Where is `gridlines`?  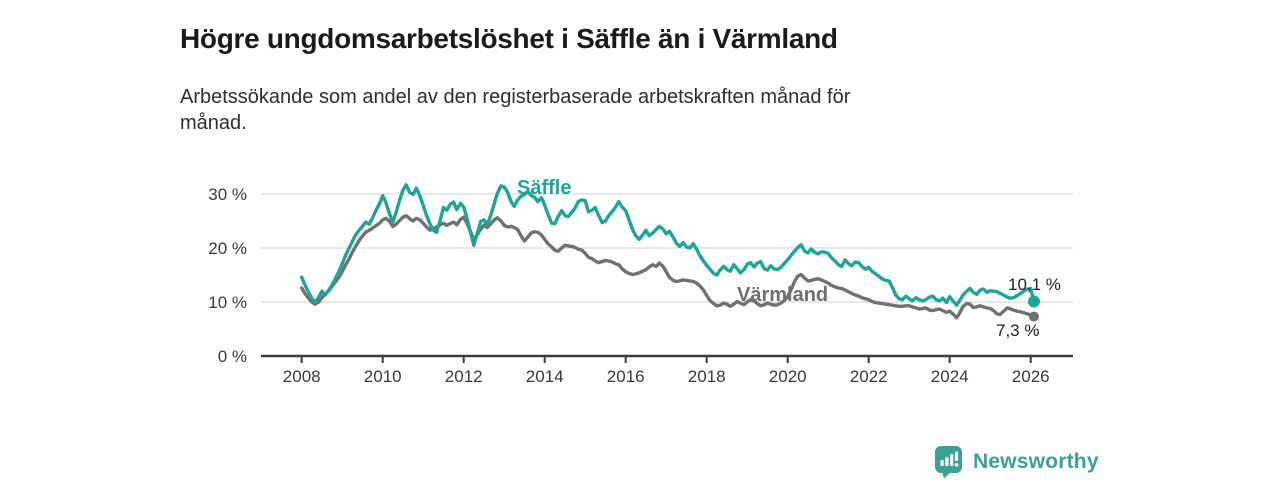
gridlines is located at coordinates (667, 248).